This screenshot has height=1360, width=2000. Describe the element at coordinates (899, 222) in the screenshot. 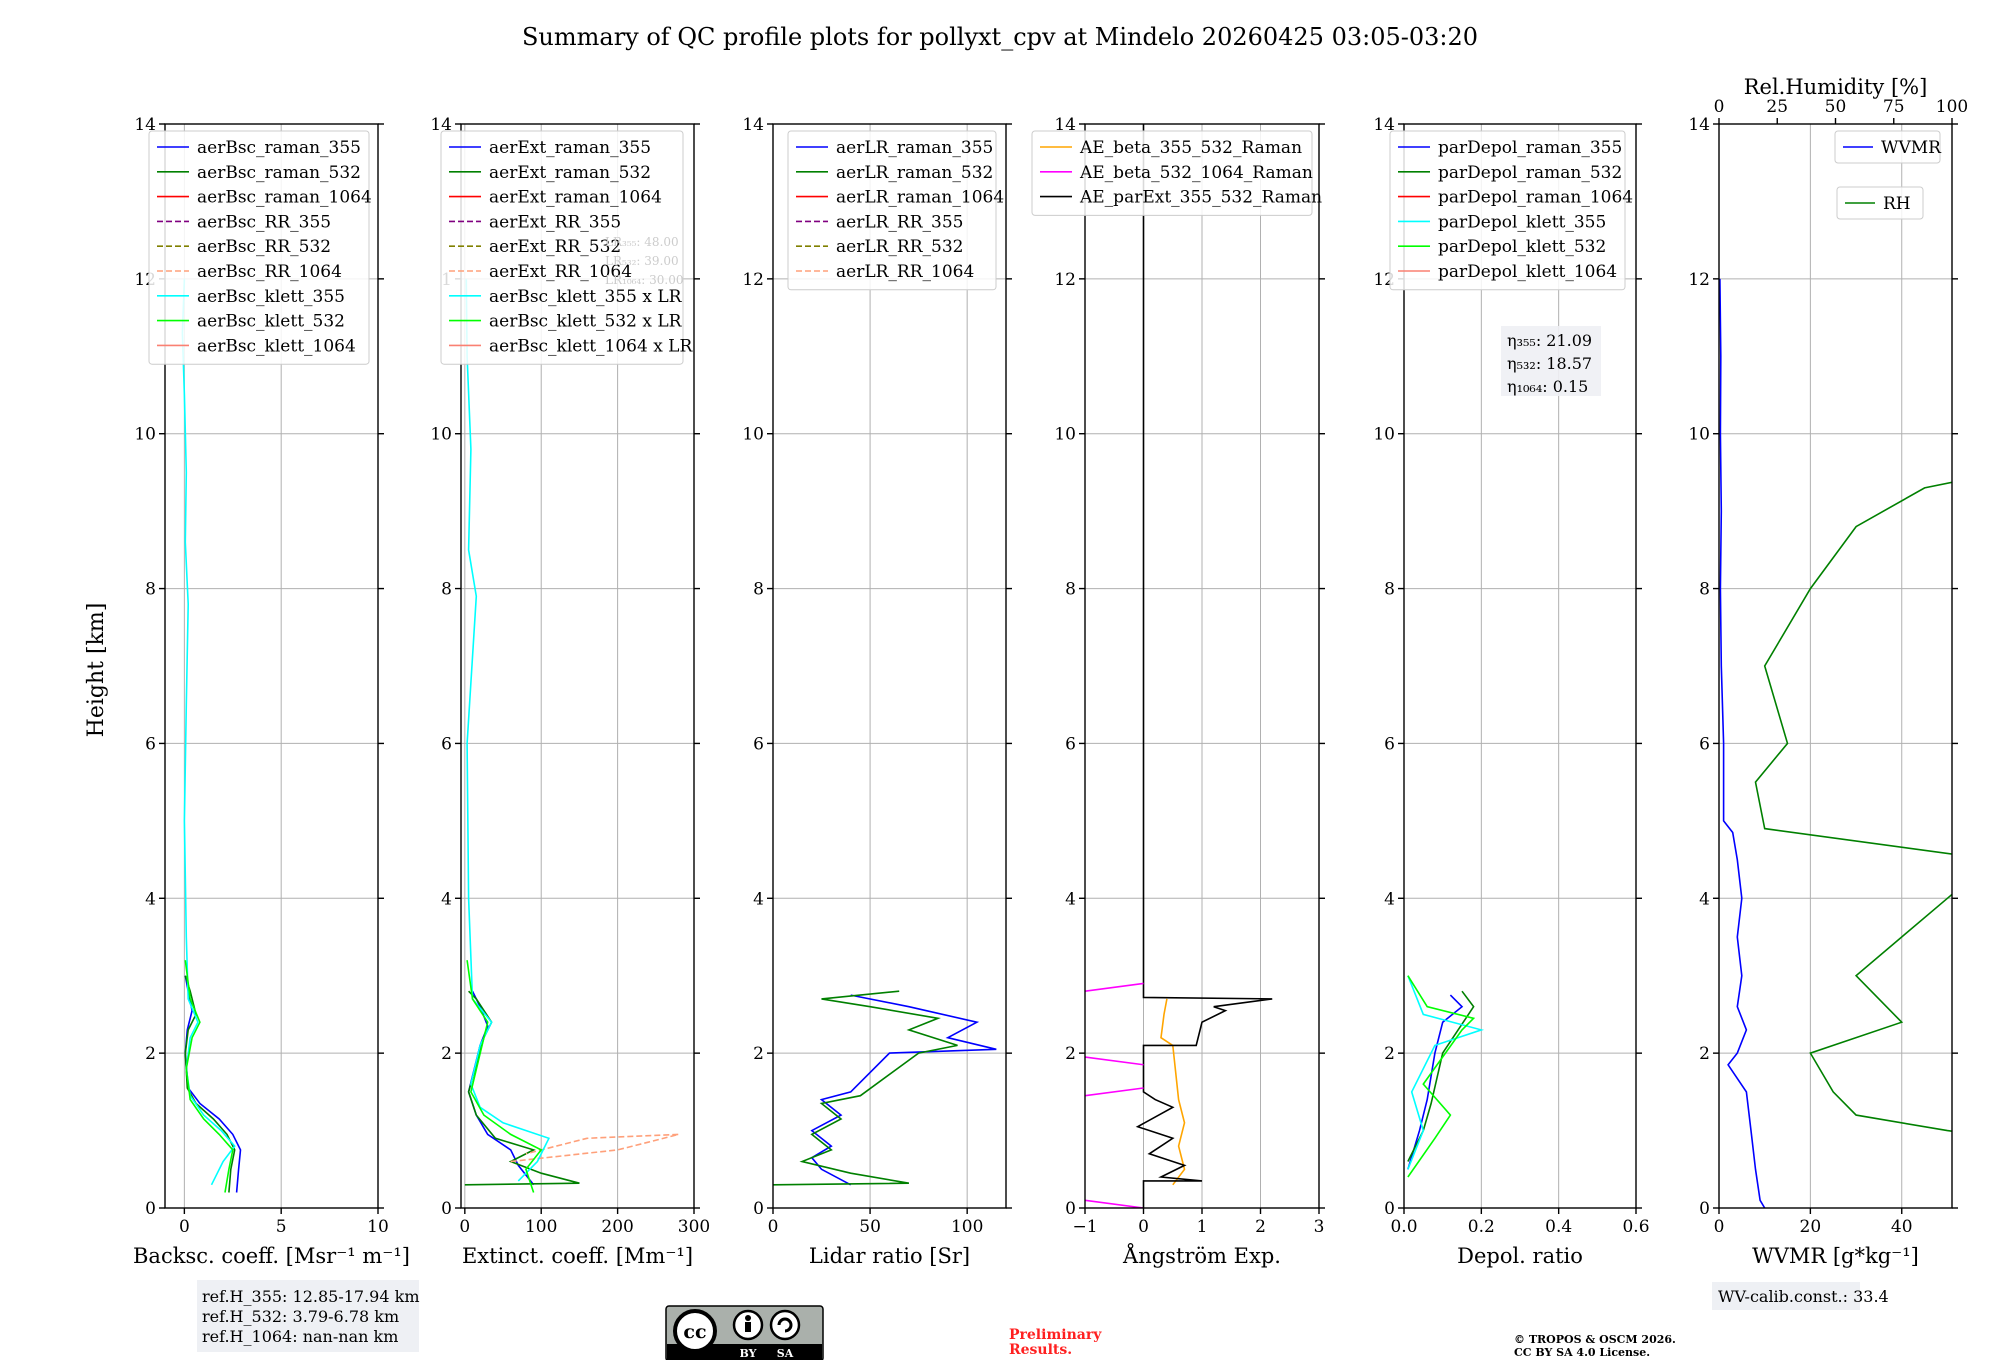

I see `legend-label: aerLR_RR_355` at that location.